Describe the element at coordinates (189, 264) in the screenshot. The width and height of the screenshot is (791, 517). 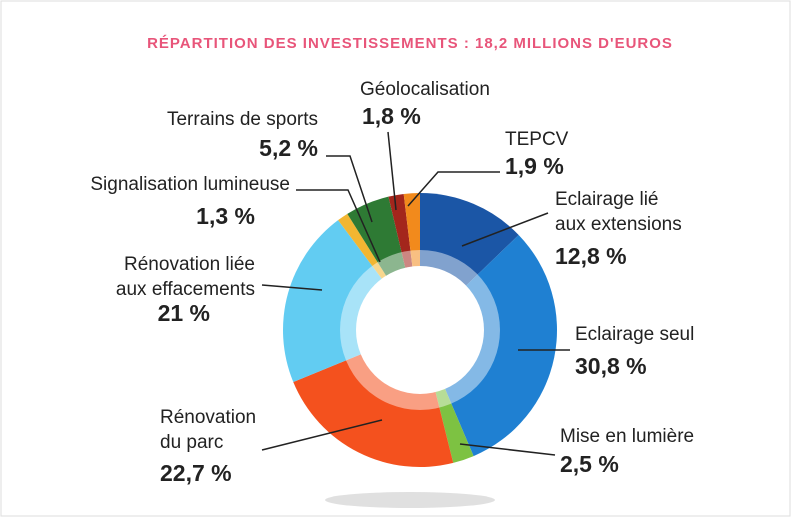
I see `slice-label: Rénovation liée` at that location.